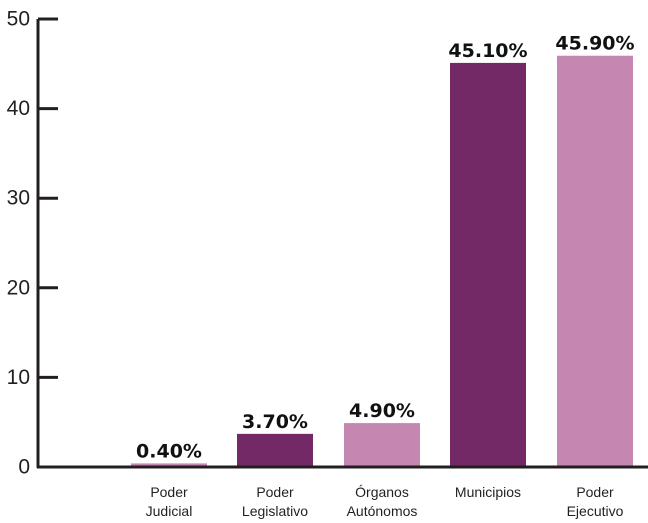  What do you see at coordinates (18, 108) in the screenshot?
I see `y-tick-label: 40` at bounding box center [18, 108].